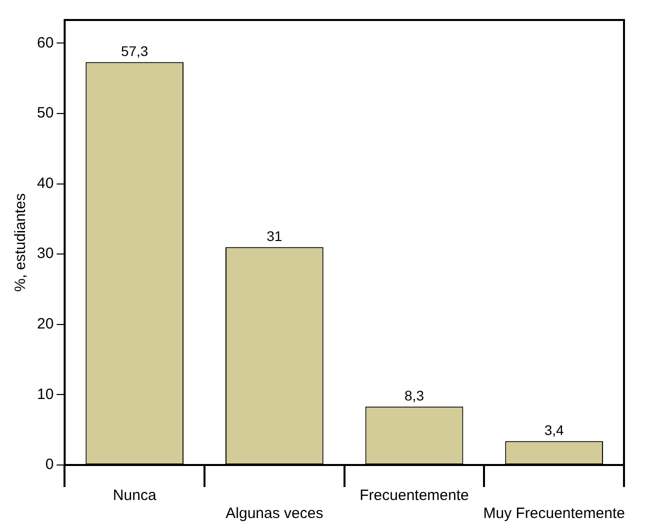 The height and width of the screenshot is (531, 646). I want to click on data-label: 8,3, so click(414, 396).